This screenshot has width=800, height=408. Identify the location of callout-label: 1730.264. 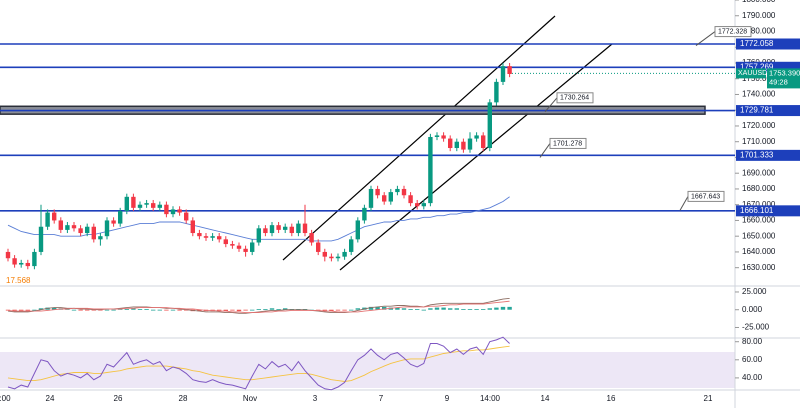
(574, 98).